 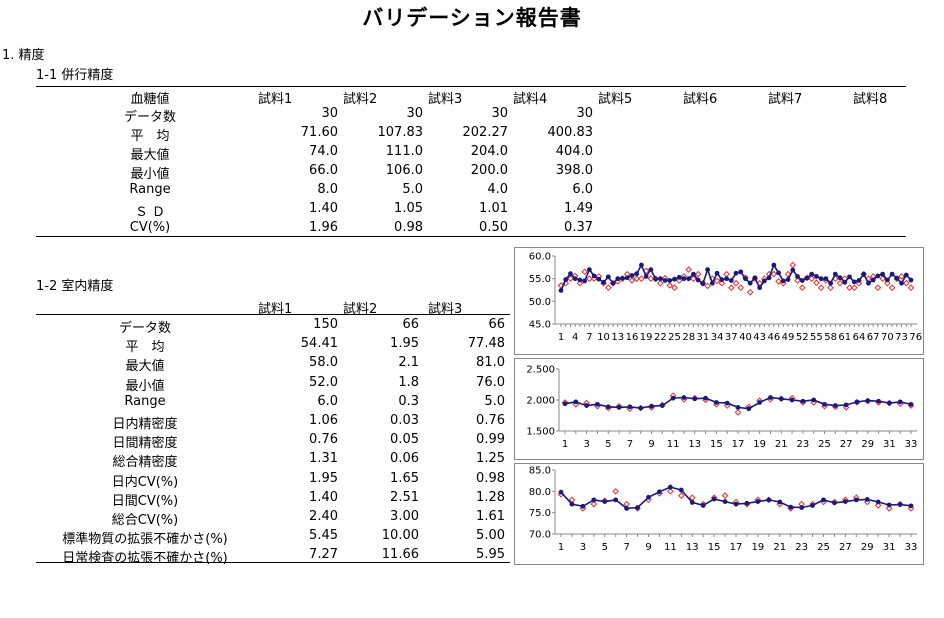 What do you see at coordinates (490, 516) in the screenshot?
I see `table-cell: 1.61` at bounding box center [490, 516].